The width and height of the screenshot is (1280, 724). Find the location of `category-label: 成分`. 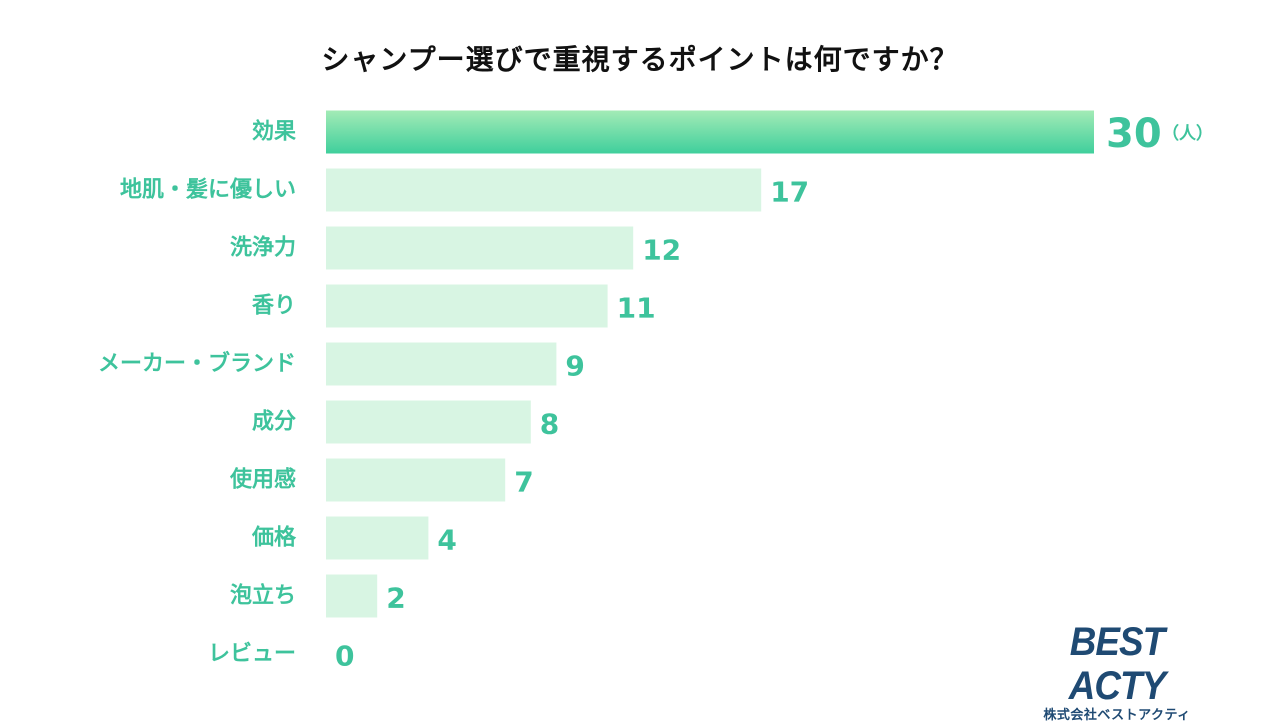

category-label: 成分 is located at coordinates (274, 422).